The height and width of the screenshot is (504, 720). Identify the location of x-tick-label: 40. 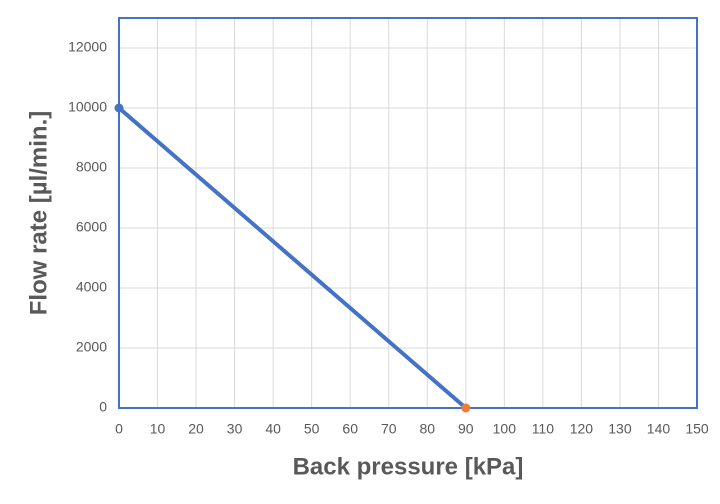
(273, 429).